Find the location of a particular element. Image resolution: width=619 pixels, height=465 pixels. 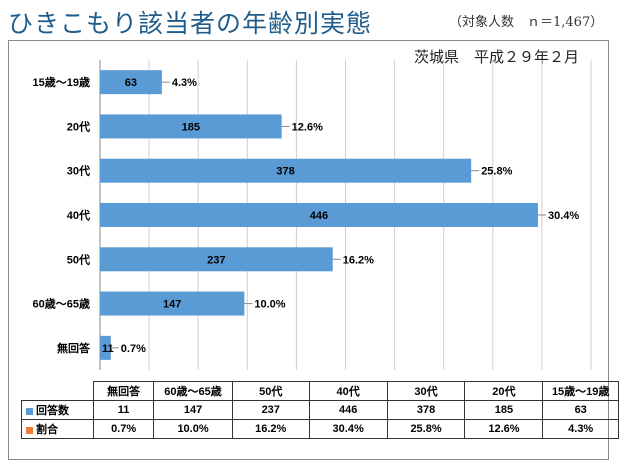

bar-value-label: 237 is located at coordinates (216, 260).